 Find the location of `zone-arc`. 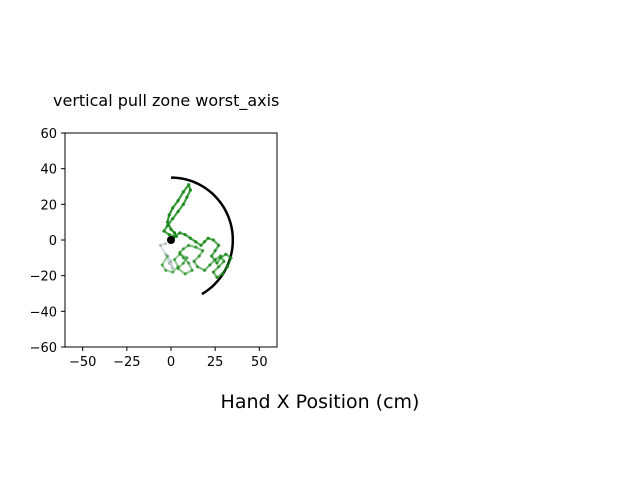

zone-arc is located at coordinates (202, 236).